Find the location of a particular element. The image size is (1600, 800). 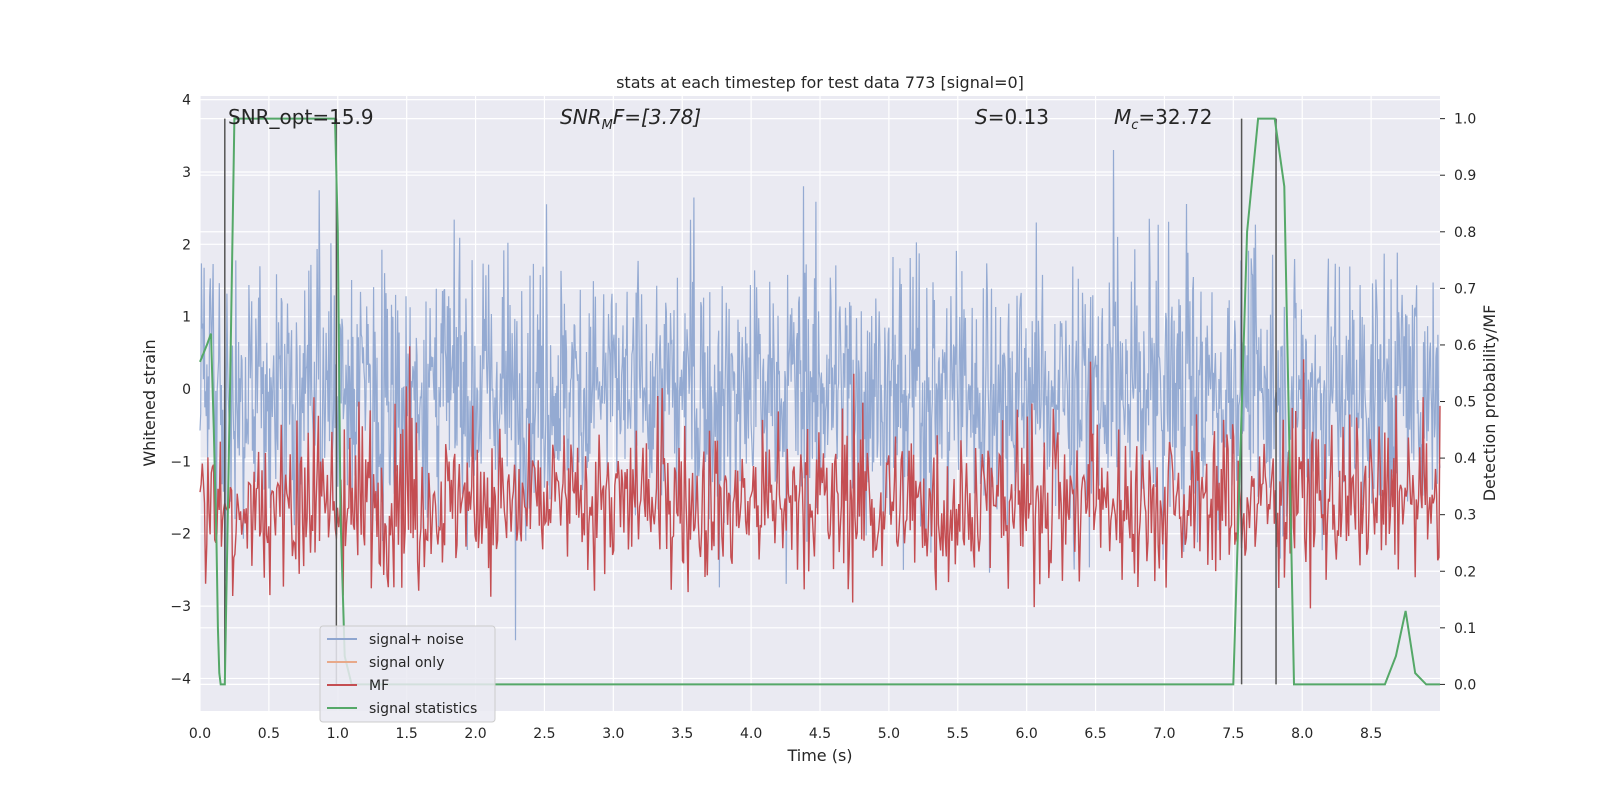

x-tick-label: 0.0 is located at coordinates (200, 734).